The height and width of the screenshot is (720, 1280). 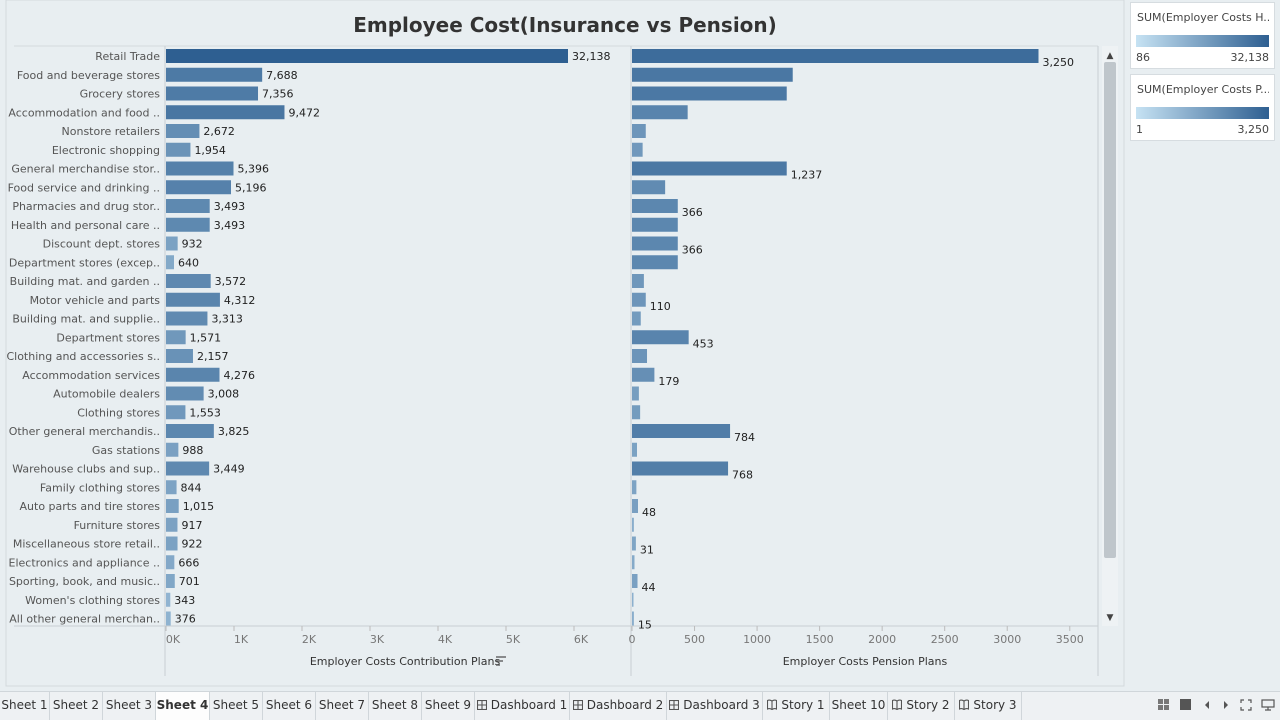 What do you see at coordinates (240, 300) in the screenshot?
I see `contribution-value-label: 4,312` at bounding box center [240, 300].